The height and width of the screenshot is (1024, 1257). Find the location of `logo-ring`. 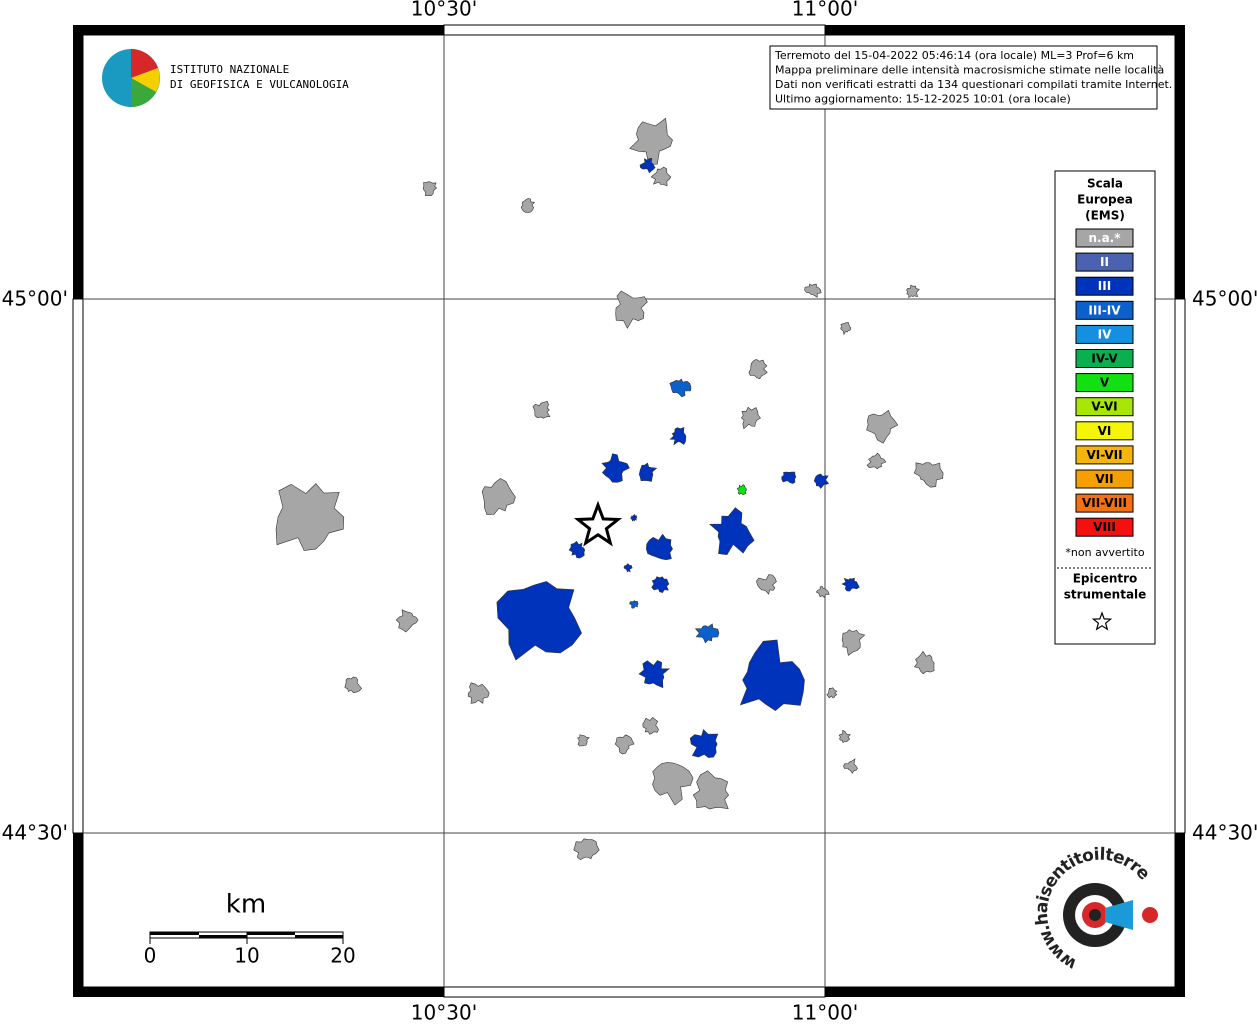

logo-ring is located at coordinates (1095, 915).